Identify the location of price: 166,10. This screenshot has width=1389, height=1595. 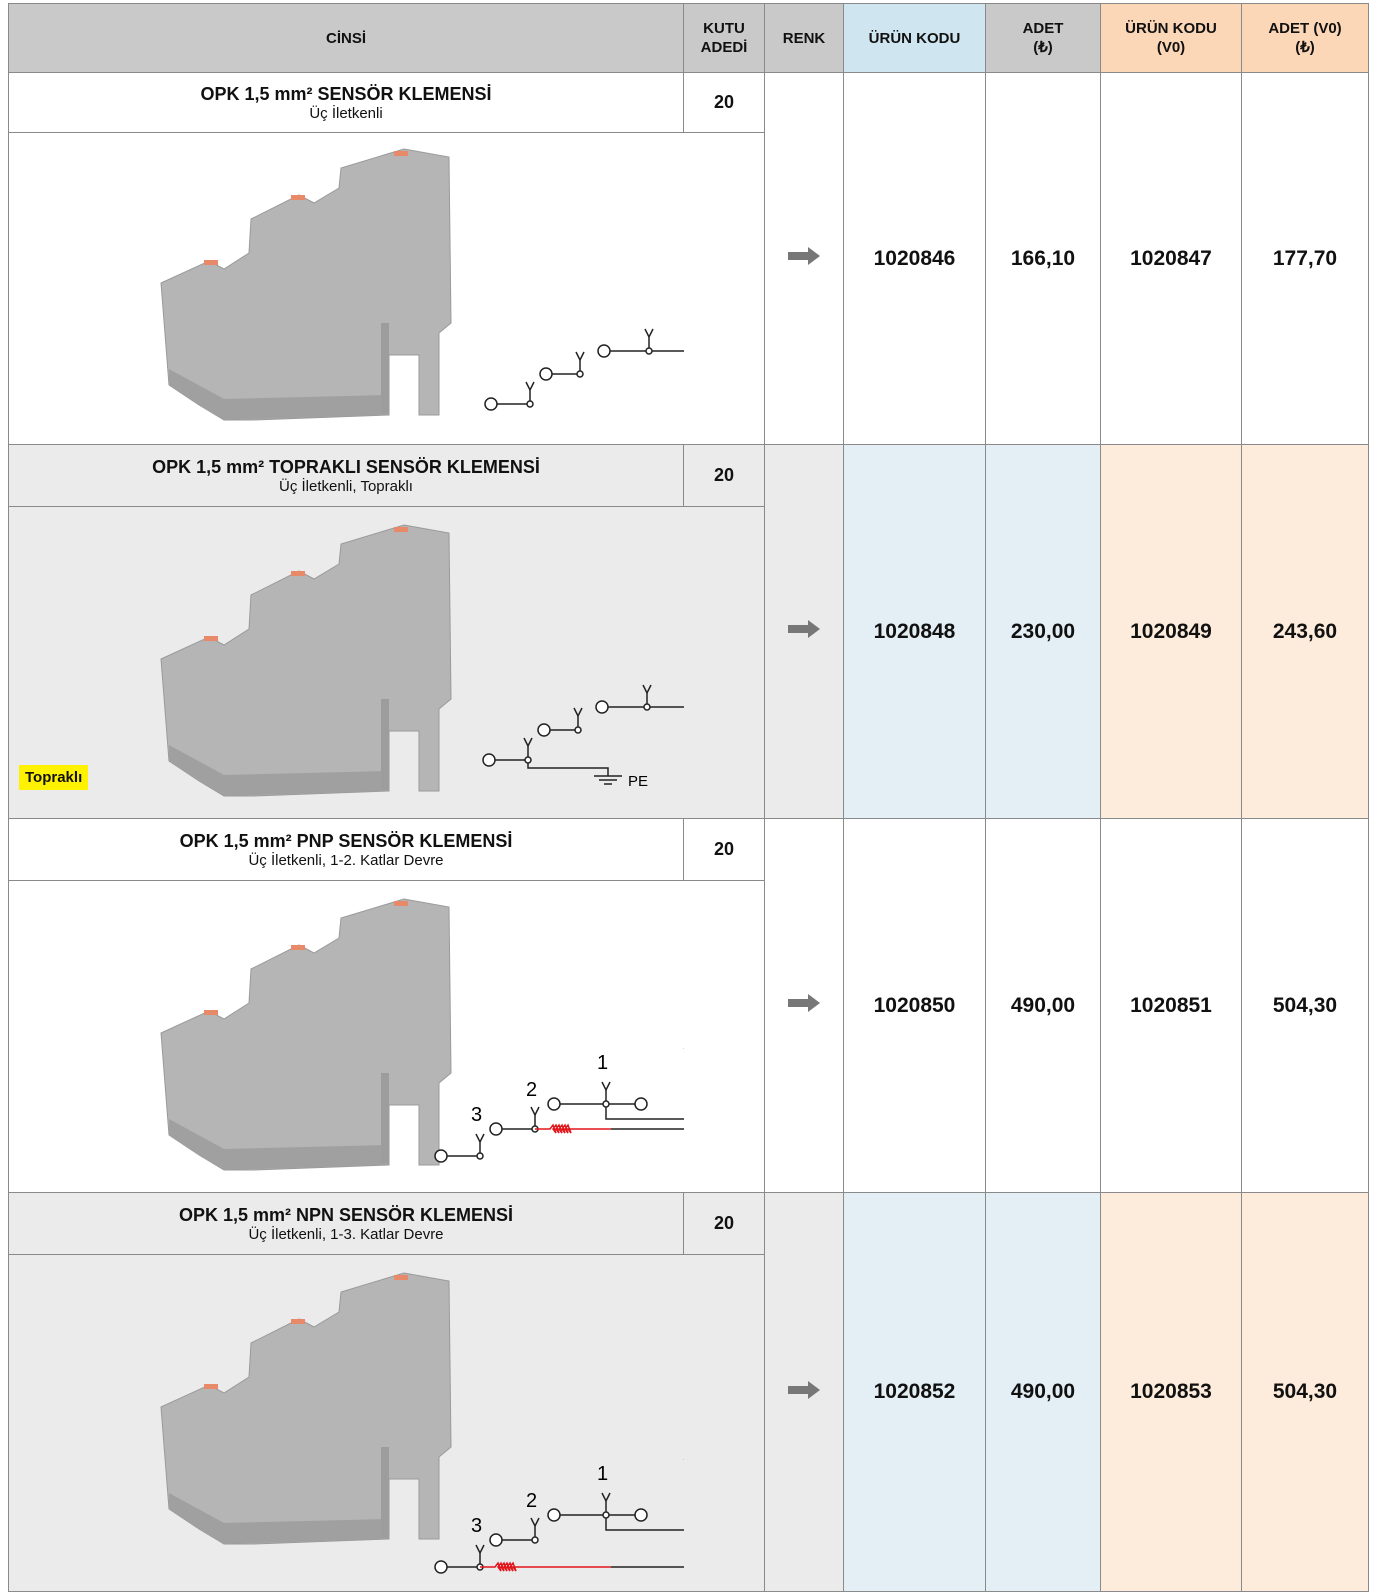
(1043, 258).